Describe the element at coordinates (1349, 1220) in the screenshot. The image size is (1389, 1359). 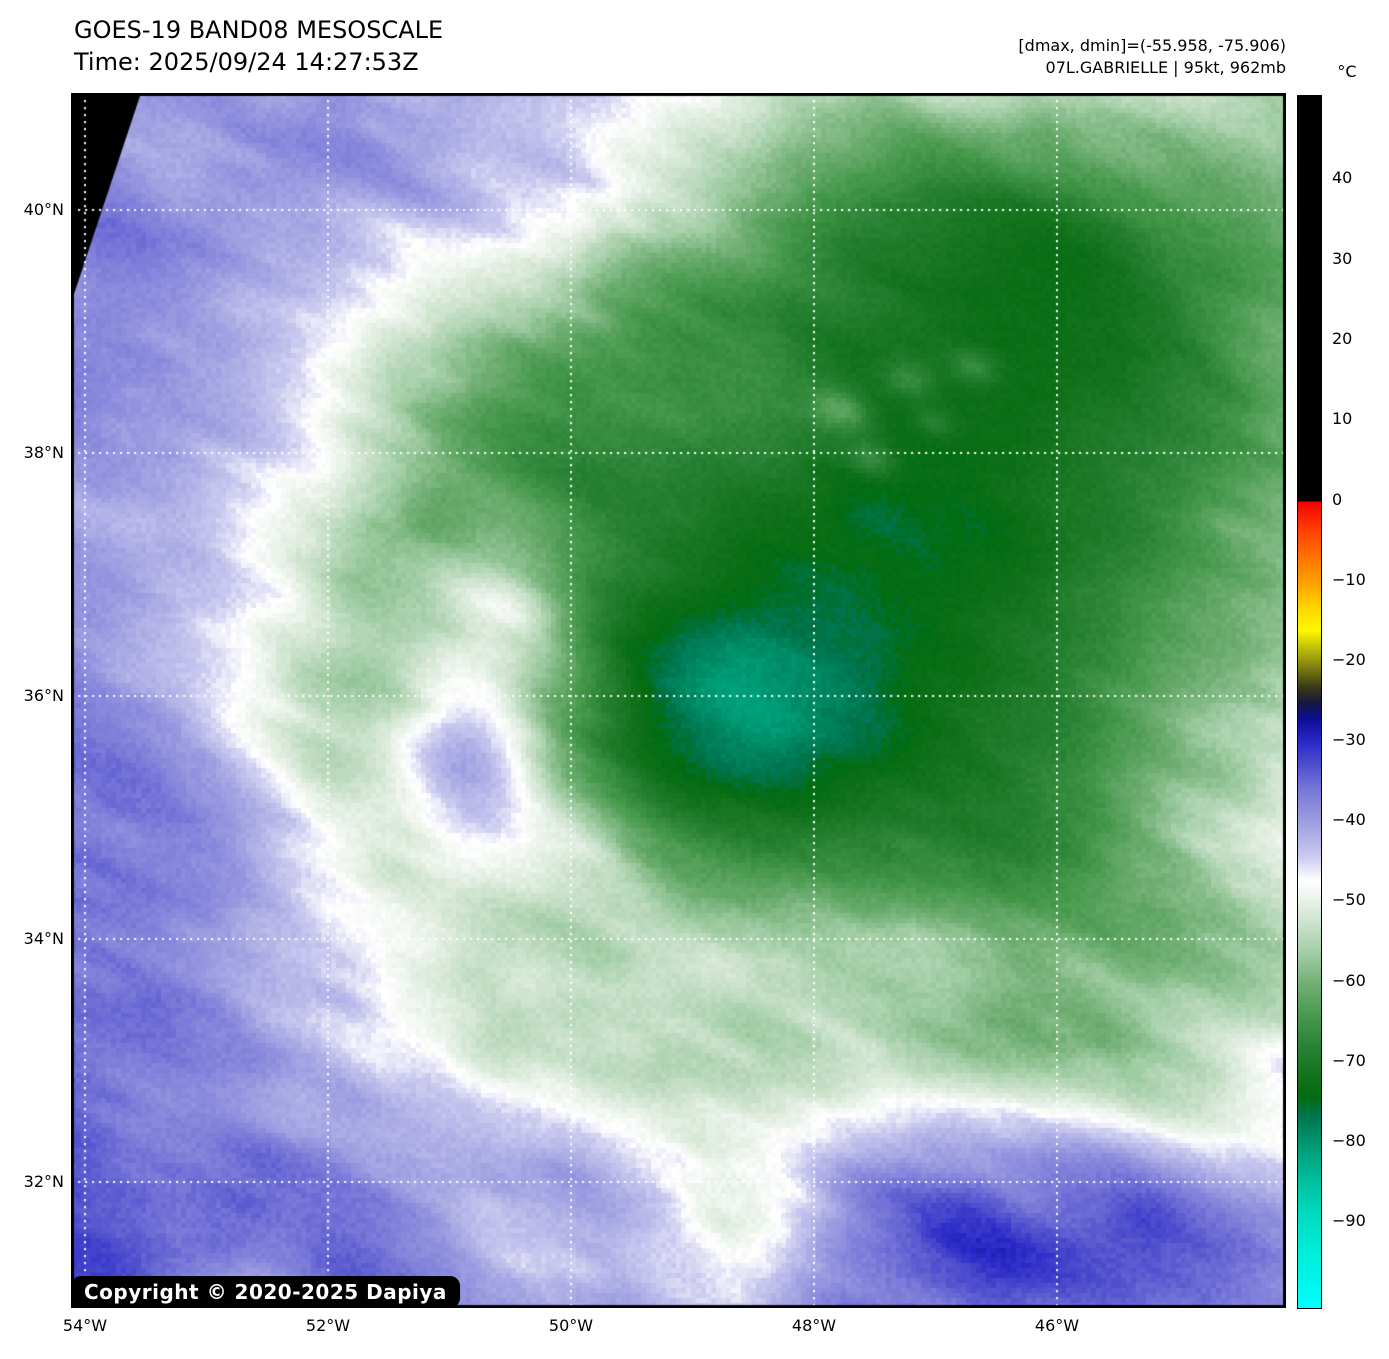
I see `colorbar-tick-label: −90` at that location.